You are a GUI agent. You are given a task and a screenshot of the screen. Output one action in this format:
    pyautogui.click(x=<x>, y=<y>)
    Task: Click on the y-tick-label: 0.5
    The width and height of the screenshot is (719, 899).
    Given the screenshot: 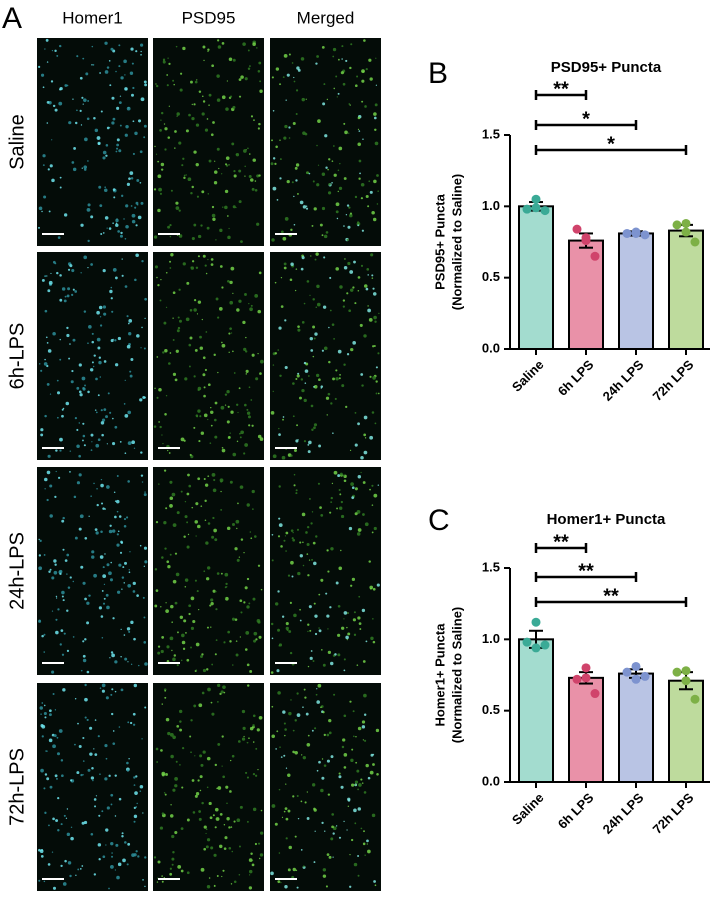 What is the action you would take?
    pyautogui.click(x=491, y=709)
    